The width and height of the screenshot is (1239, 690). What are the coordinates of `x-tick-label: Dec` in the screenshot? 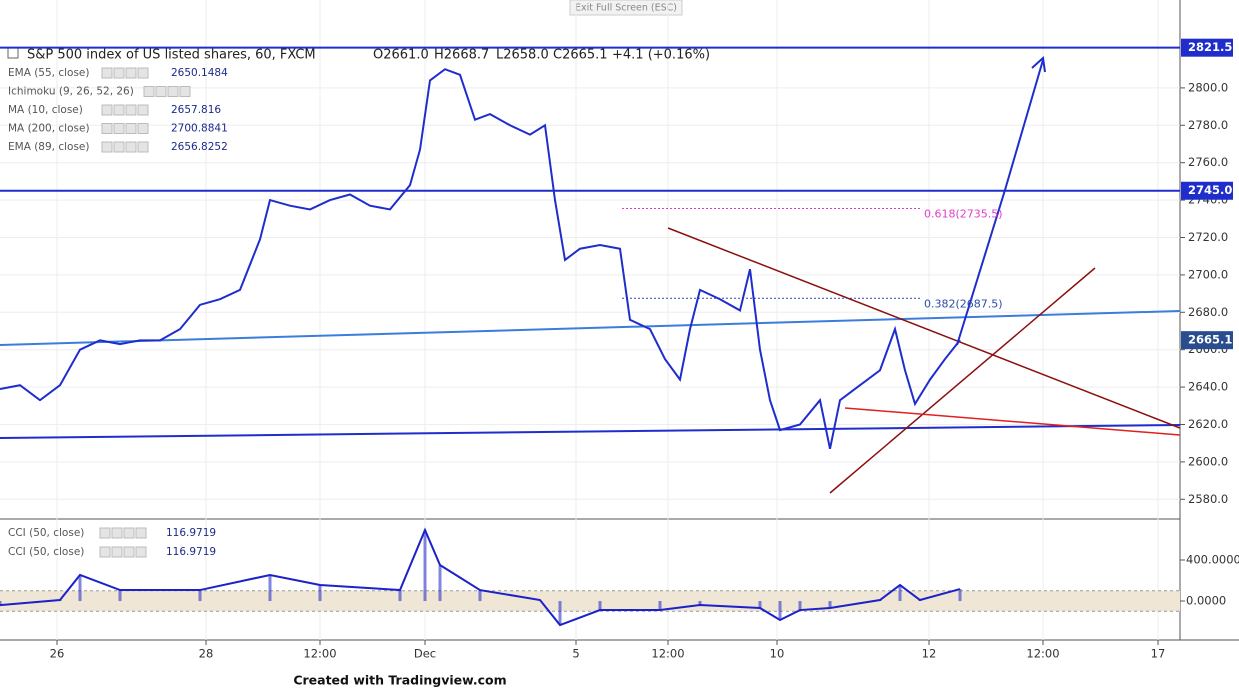 It's located at (425, 654).